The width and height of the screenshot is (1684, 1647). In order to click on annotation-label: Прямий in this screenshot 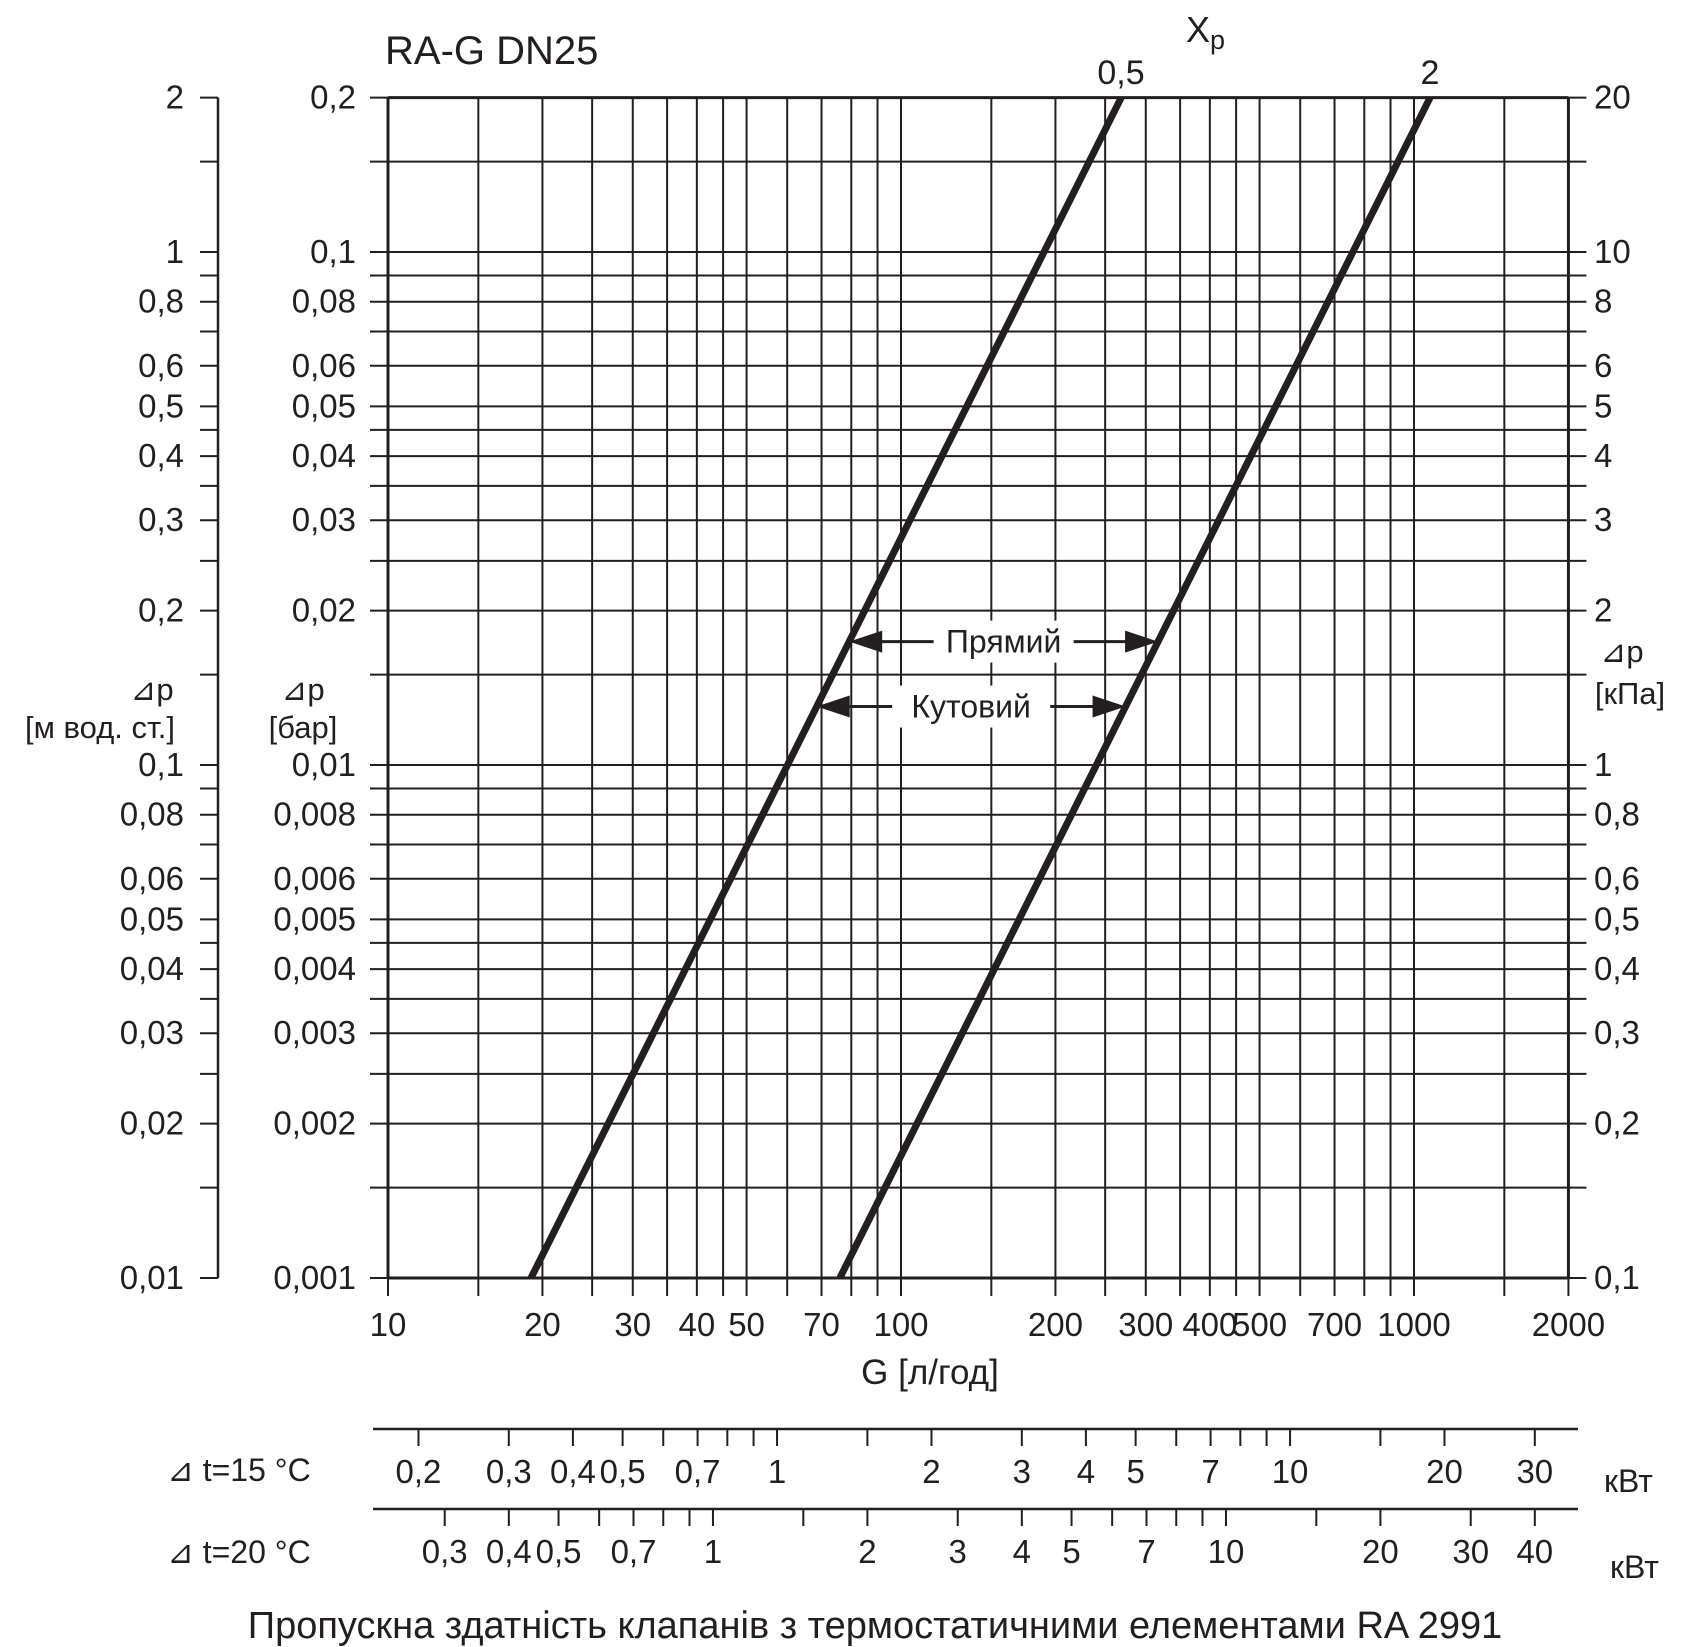, I will do `click(1004, 642)`.